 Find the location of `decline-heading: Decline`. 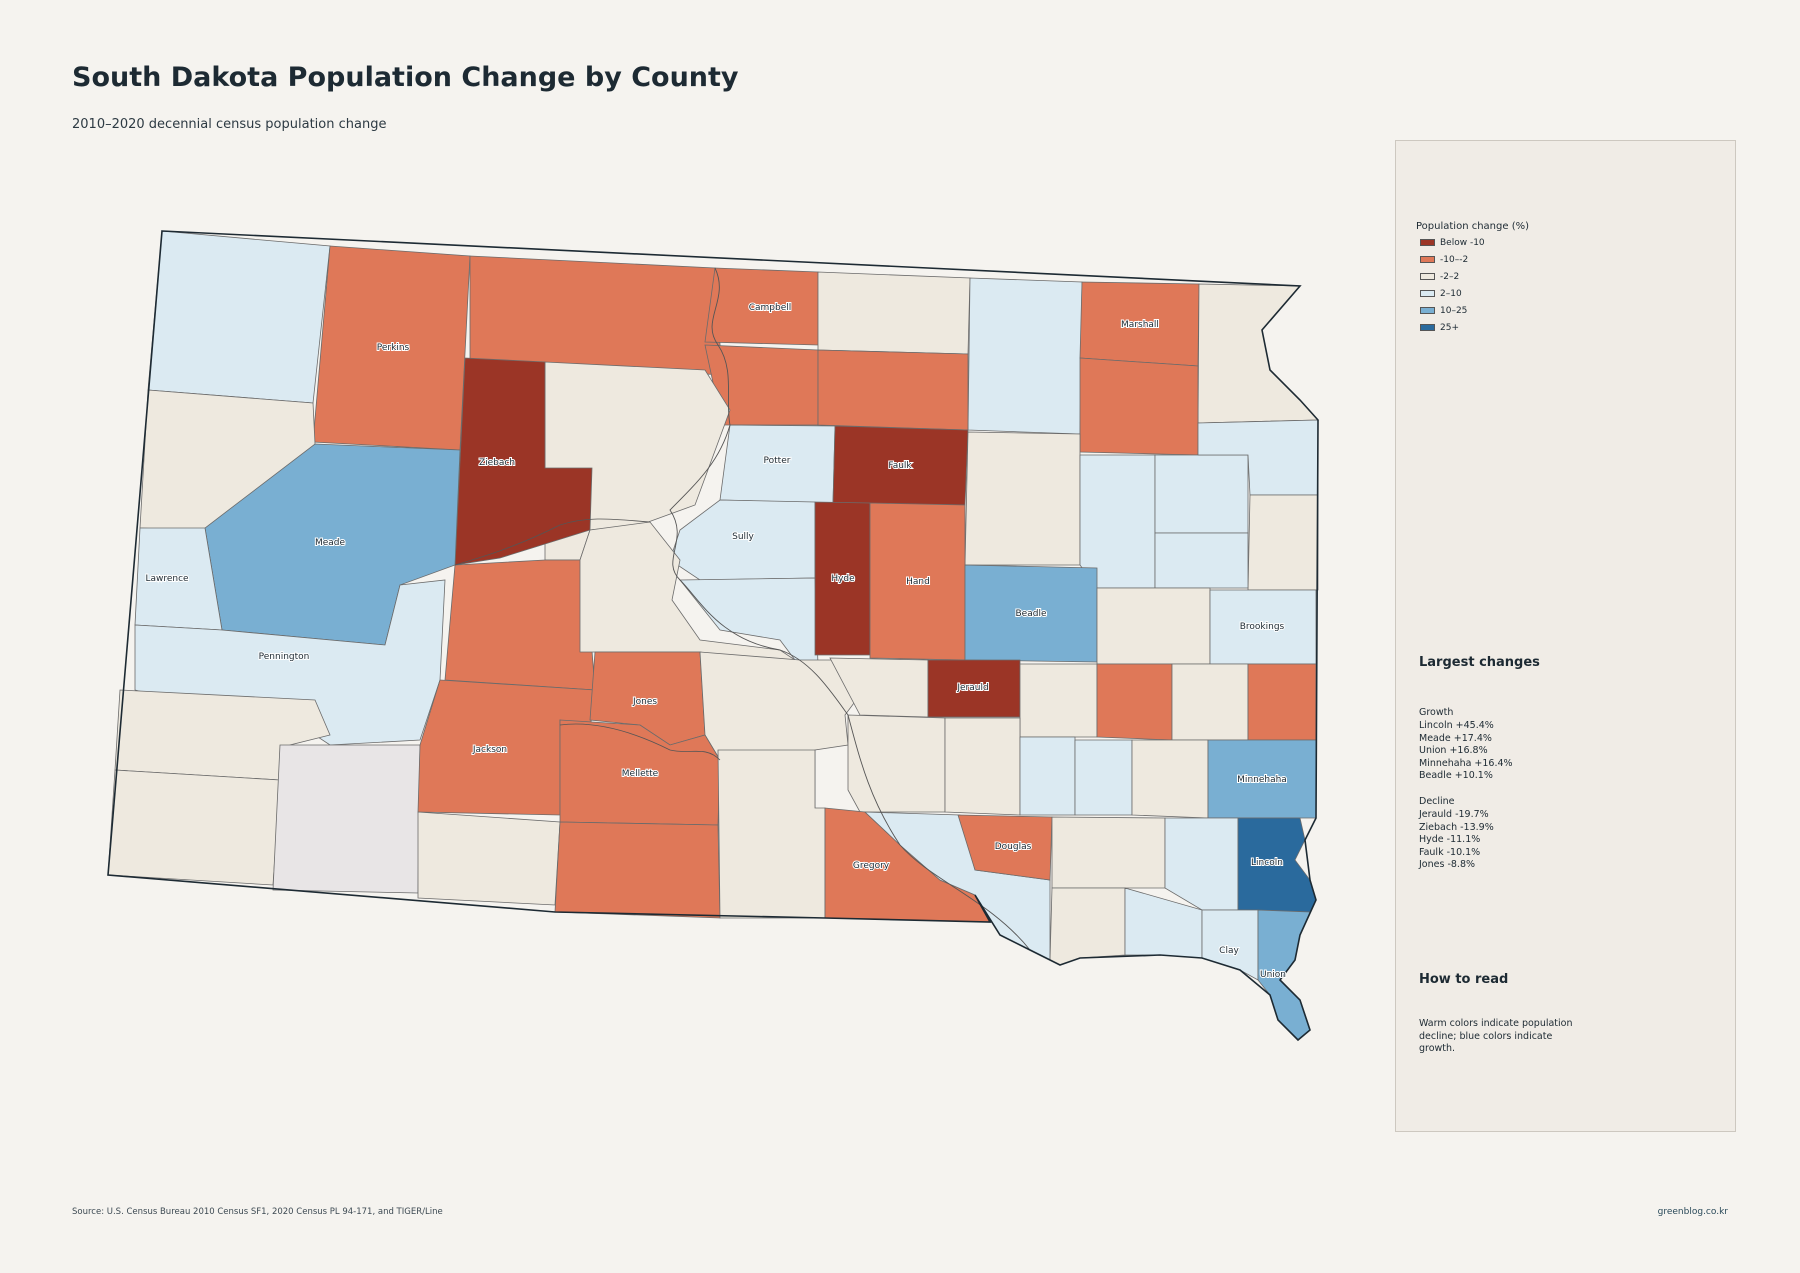

decline-heading: Decline is located at coordinates (1437, 801).